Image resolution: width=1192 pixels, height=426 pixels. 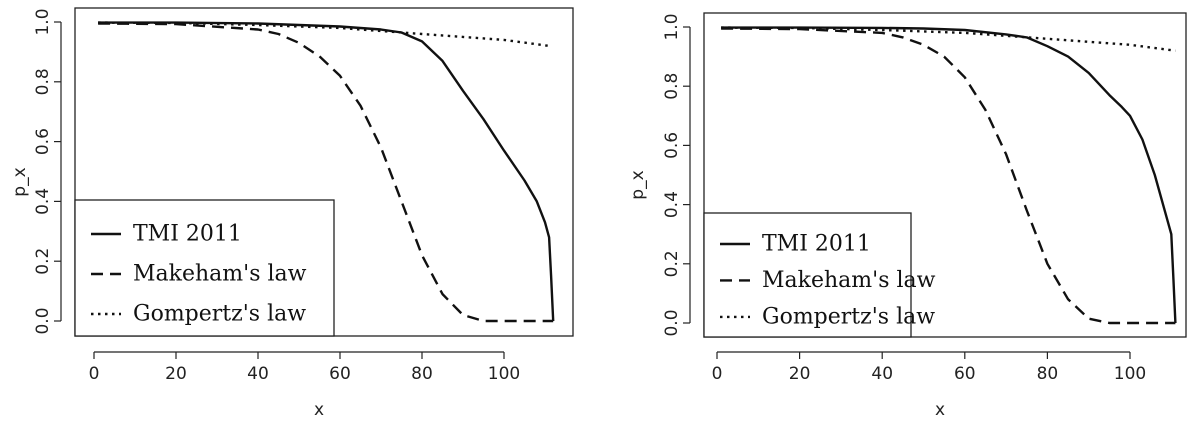 What do you see at coordinates (220, 274) in the screenshot?
I see `left-legend-label: Makeham's law` at bounding box center [220, 274].